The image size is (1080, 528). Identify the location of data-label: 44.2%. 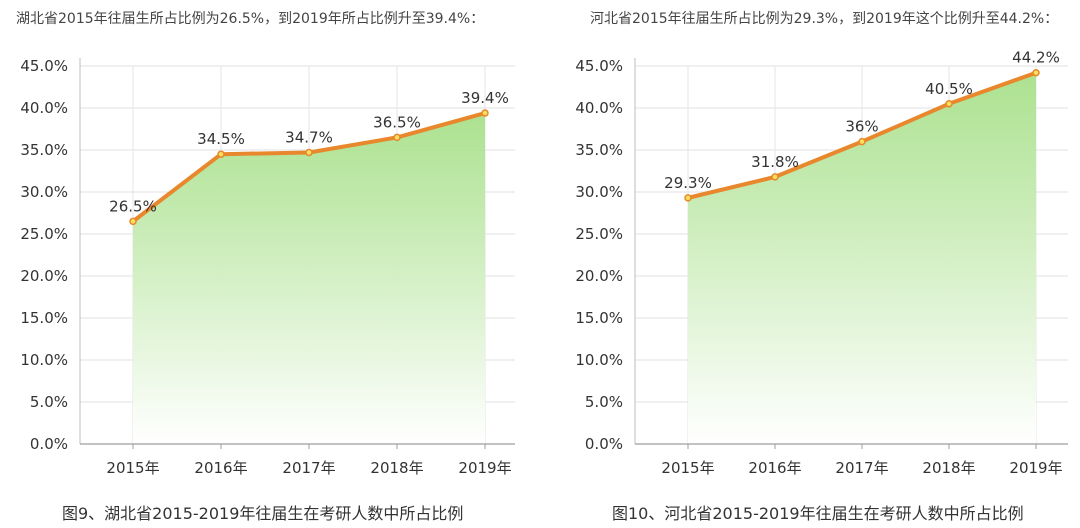
(1036, 58).